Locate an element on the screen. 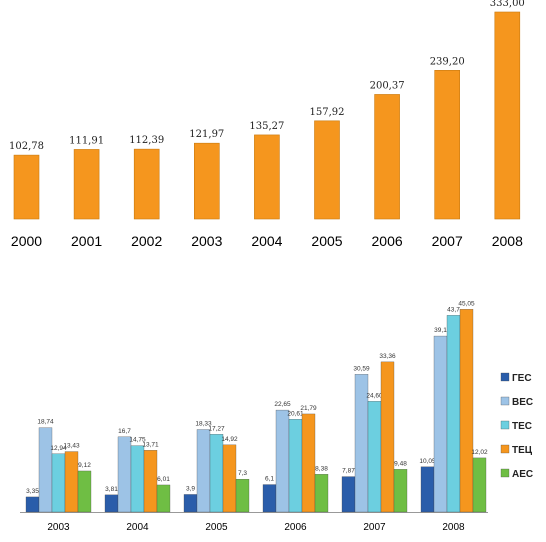  value-label-2007-ВЕС: 30,59 is located at coordinates (361, 368).